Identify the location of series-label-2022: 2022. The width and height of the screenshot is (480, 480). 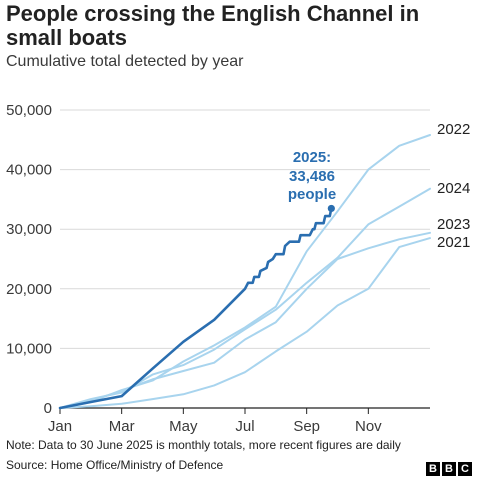
(453, 129).